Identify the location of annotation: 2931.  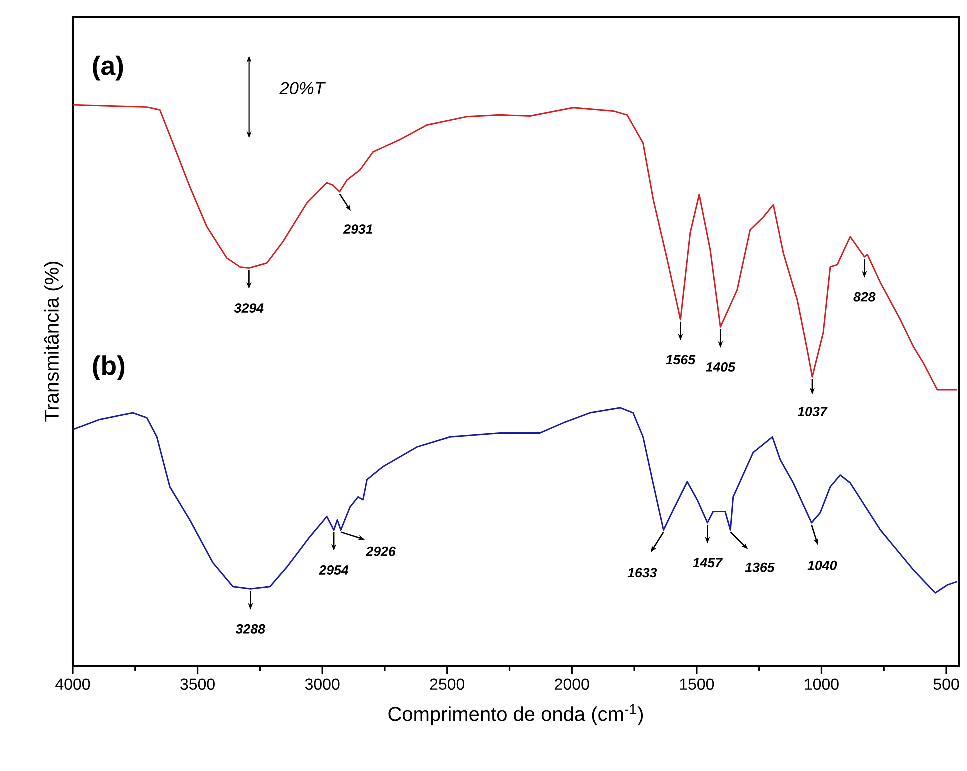
(358, 229).